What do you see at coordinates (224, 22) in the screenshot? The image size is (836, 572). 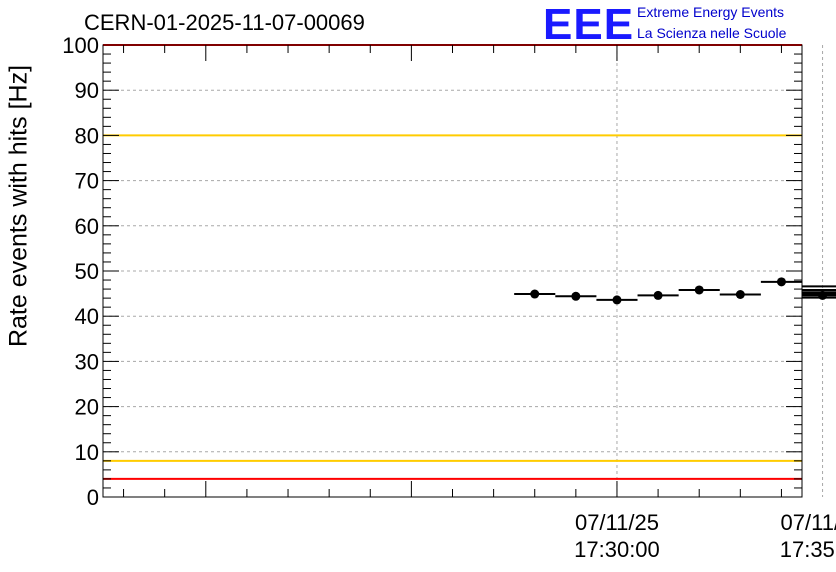 I see `chart-title: CERN-01-2025-11-07-00069` at bounding box center [224, 22].